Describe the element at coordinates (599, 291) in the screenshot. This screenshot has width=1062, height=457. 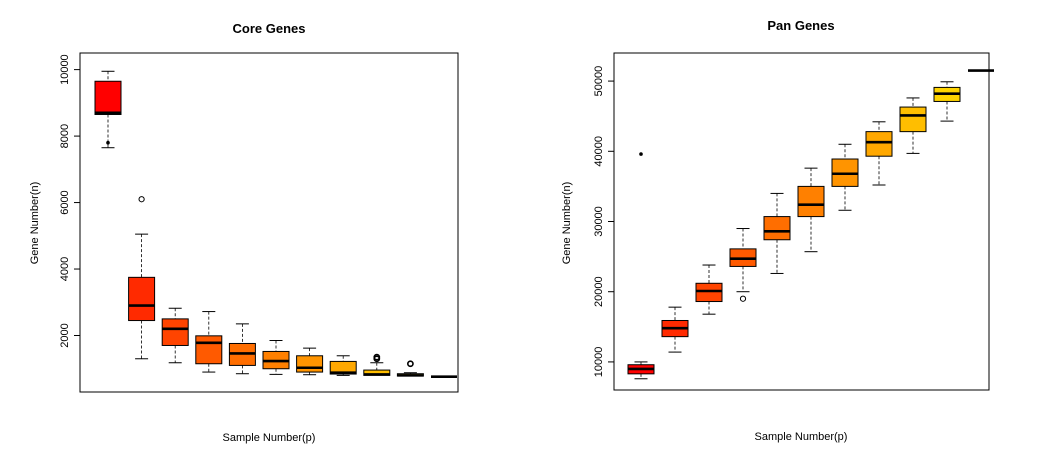
I see `y-tick-label: 20000` at that location.